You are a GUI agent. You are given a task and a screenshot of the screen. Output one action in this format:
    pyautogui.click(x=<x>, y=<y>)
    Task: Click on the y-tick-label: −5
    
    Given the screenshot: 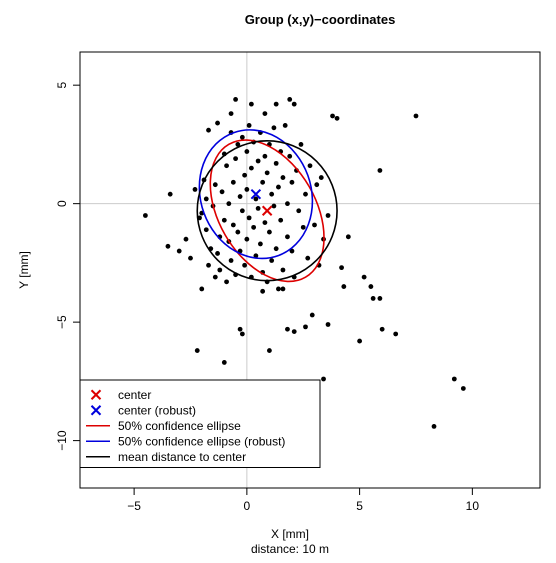 What is the action you would take?
    pyautogui.click(x=62, y=322)
    